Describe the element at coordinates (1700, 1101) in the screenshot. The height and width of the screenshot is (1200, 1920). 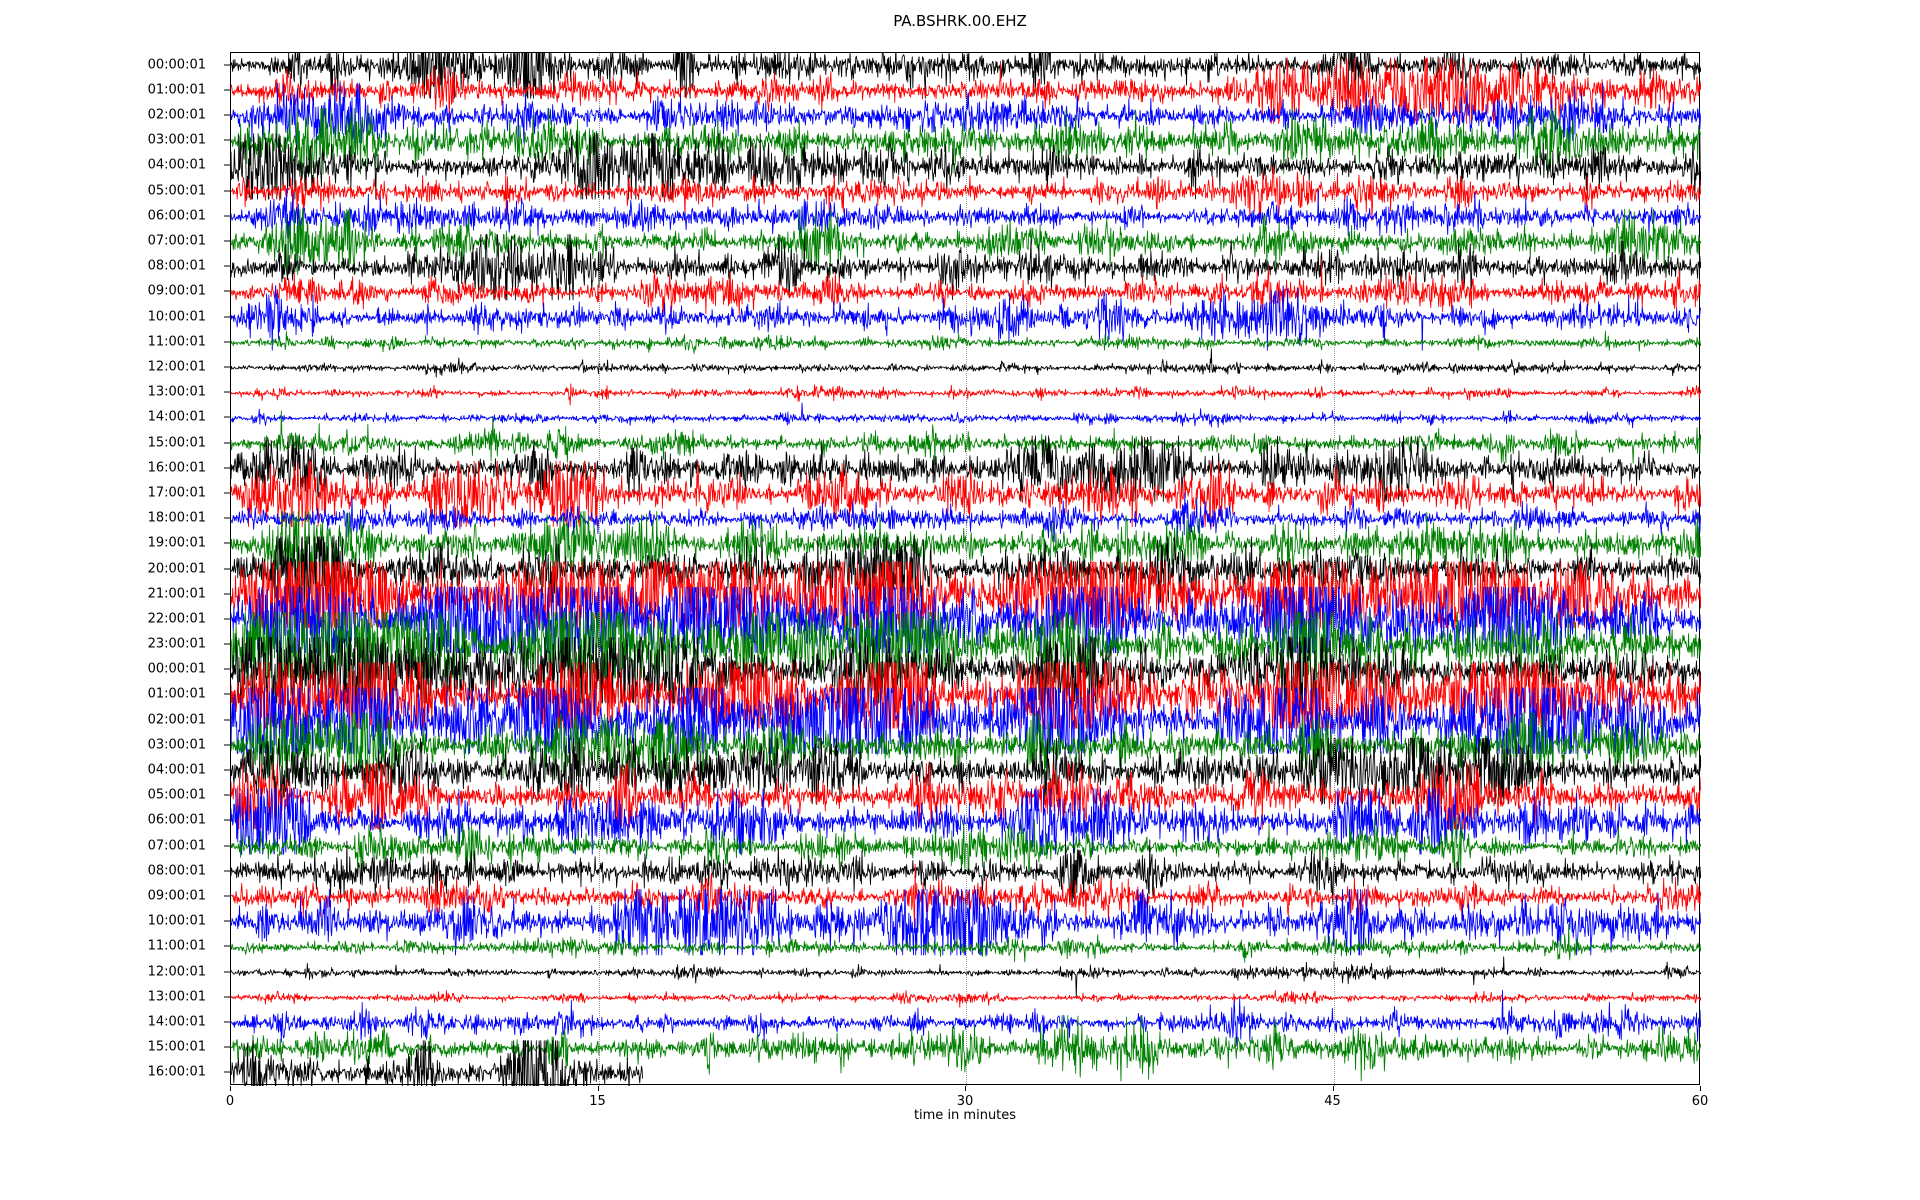
I see `x-tick-label: 60` at that location.